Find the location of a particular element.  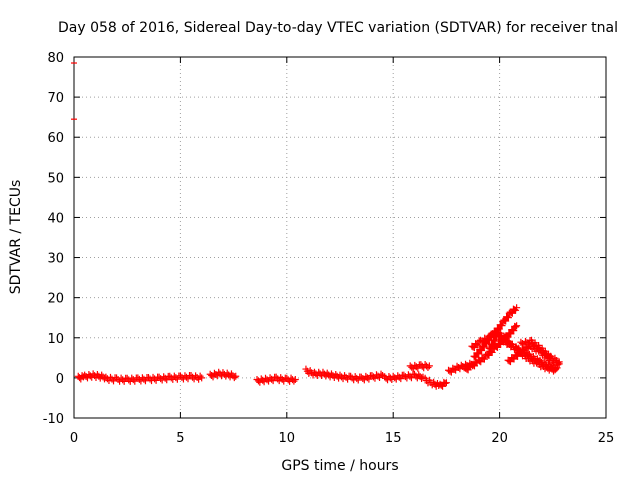

x-tick-label: 0 is located at coordinates (74, 438).